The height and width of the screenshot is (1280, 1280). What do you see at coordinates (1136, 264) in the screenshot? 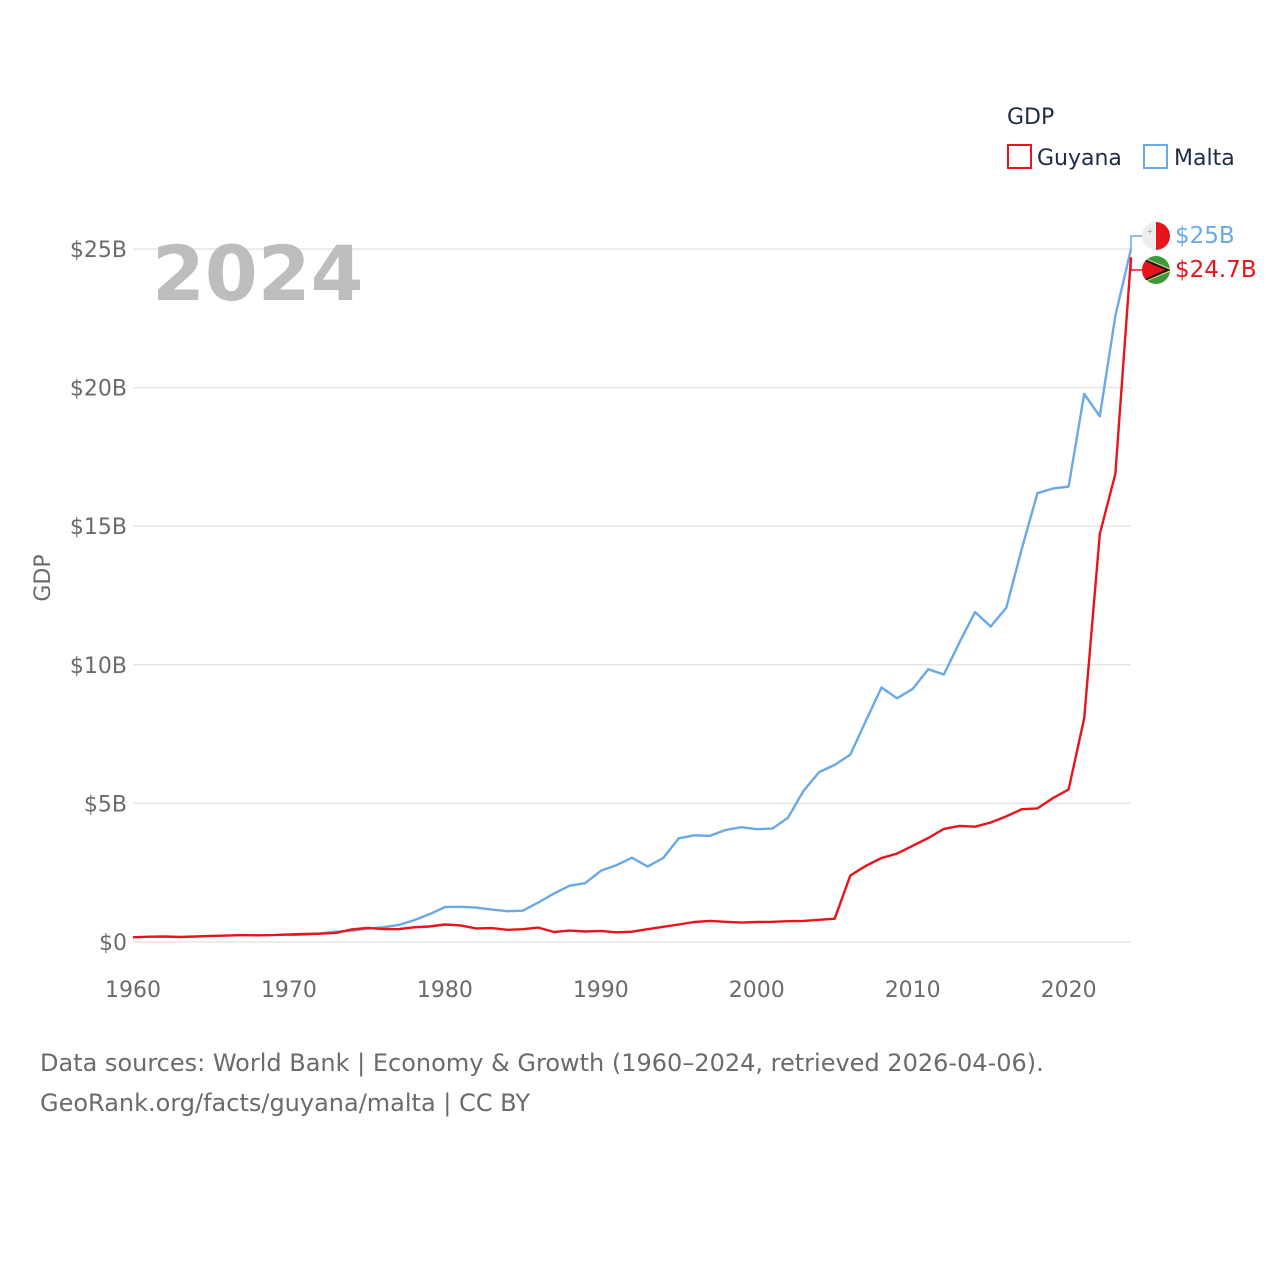
I see `end-connector-guyana` at bounding box center [1136, 264].